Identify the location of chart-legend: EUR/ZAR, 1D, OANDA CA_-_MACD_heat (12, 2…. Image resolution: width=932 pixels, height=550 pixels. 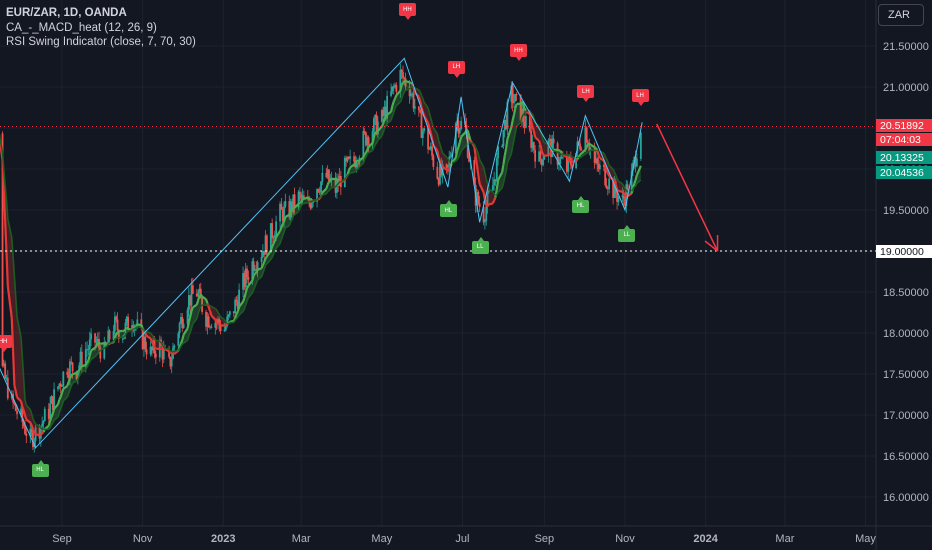
(101, 28).